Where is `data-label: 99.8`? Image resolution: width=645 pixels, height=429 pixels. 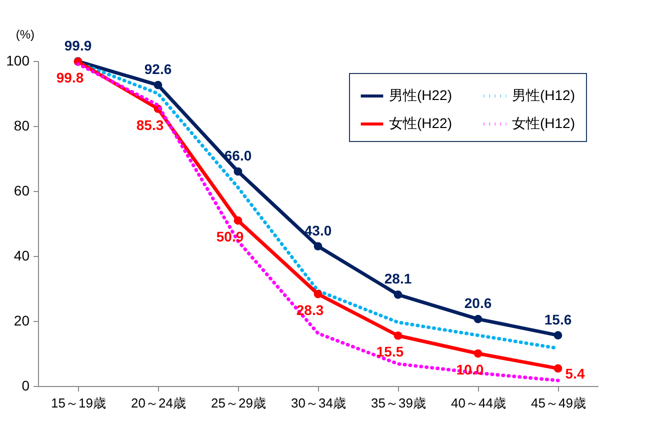 data-label: 99.8 is located at coordinates (70, 78).